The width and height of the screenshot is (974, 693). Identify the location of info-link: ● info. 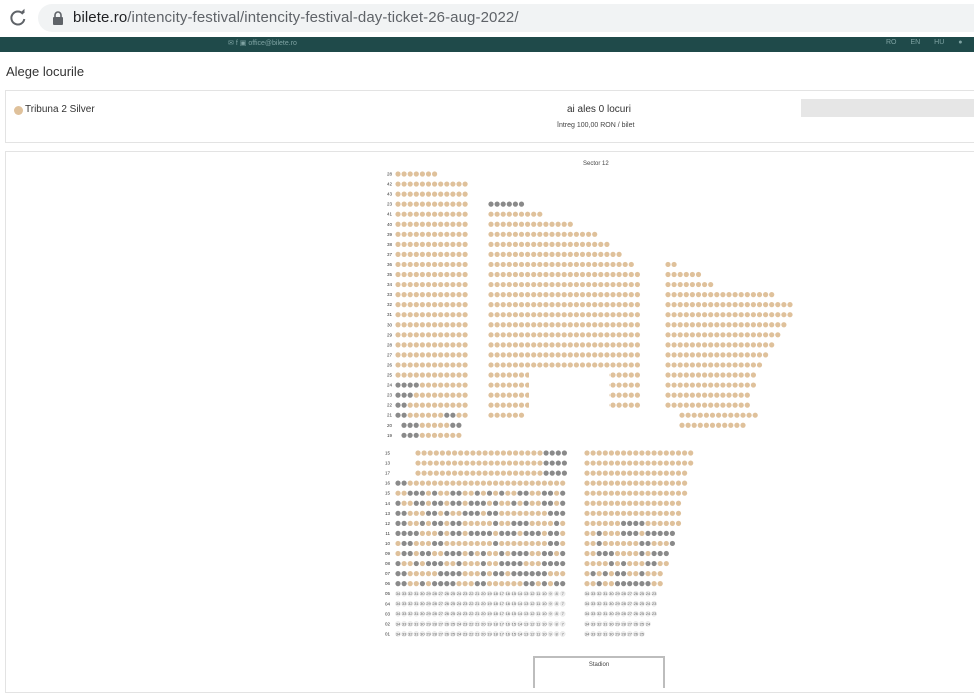
(966, 42).